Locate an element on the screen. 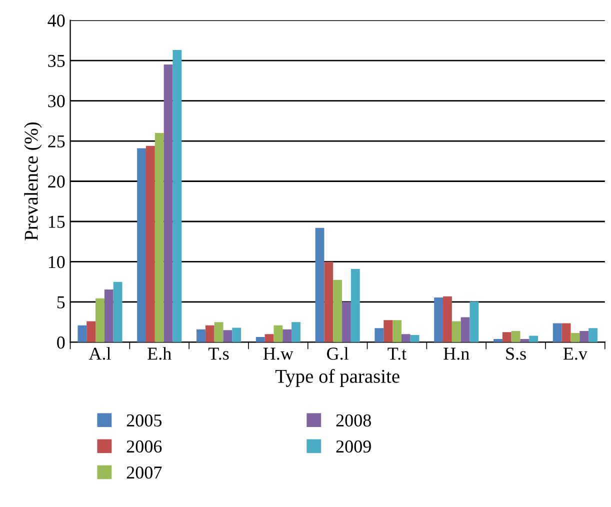 Image resolution: width=611 pixels, height=507 pixels. y-tick-label: 20 is located at coordinates (56, 182).